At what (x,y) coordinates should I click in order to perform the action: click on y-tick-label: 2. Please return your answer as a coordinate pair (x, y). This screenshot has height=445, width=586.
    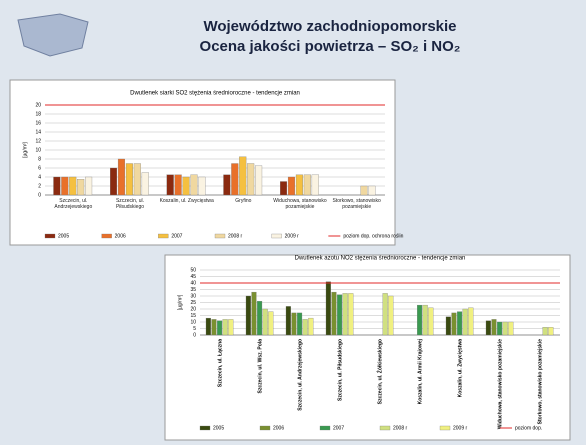
    Looking at the image, I should click on (39, 186).